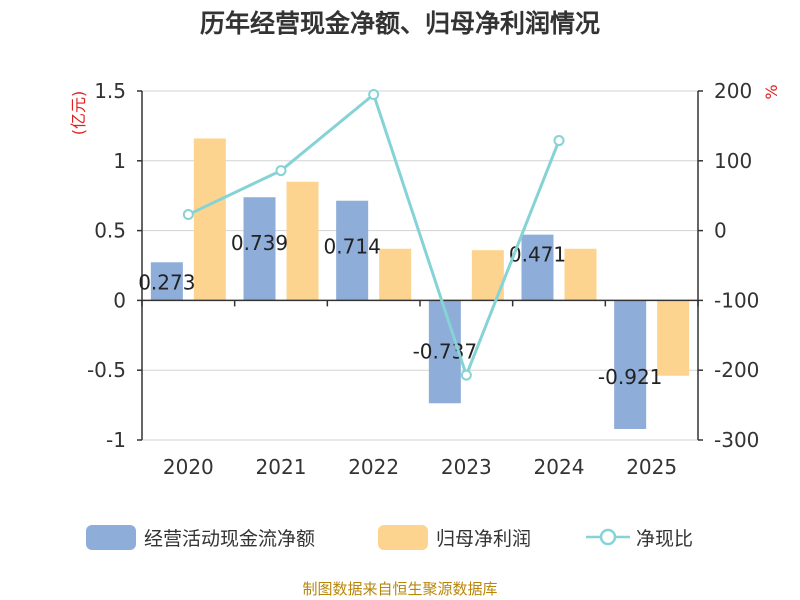  Describe the element at coordinates (733, 91) in the screenshot. I see `y-right-tick-label: 200` at that location.